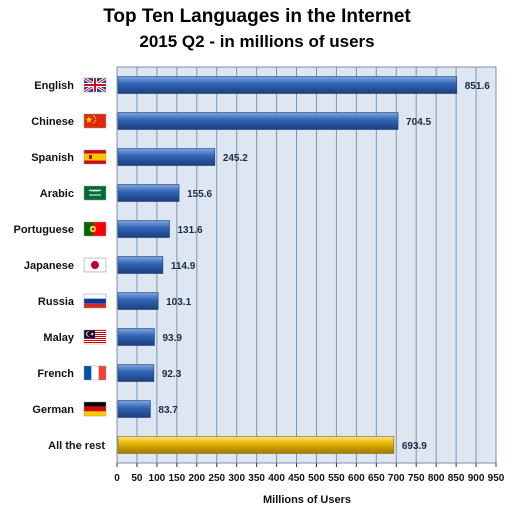 The height and width of the screenshot is (507, 514). Describe the element at coordinates (183, 266) in the screenshot. I see `value-label: 114.9` at that location.